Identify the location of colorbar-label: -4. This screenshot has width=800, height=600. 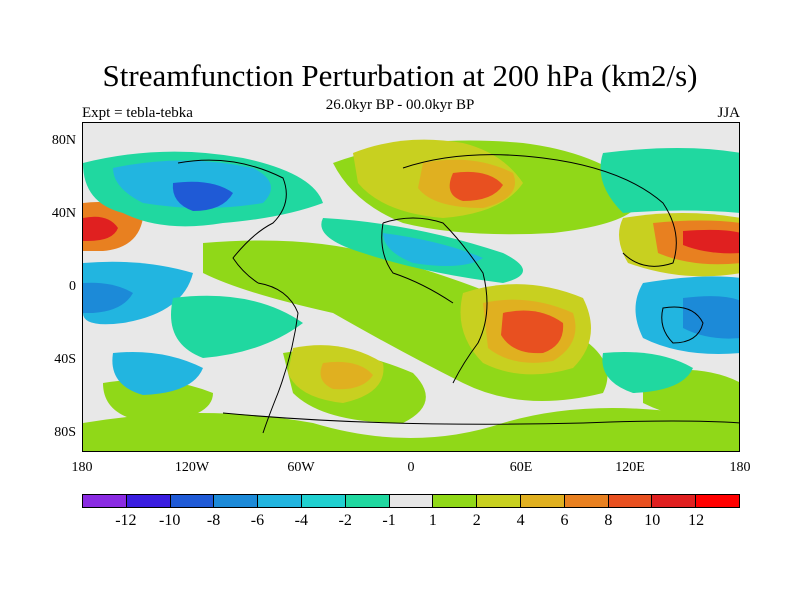
(301, 520).